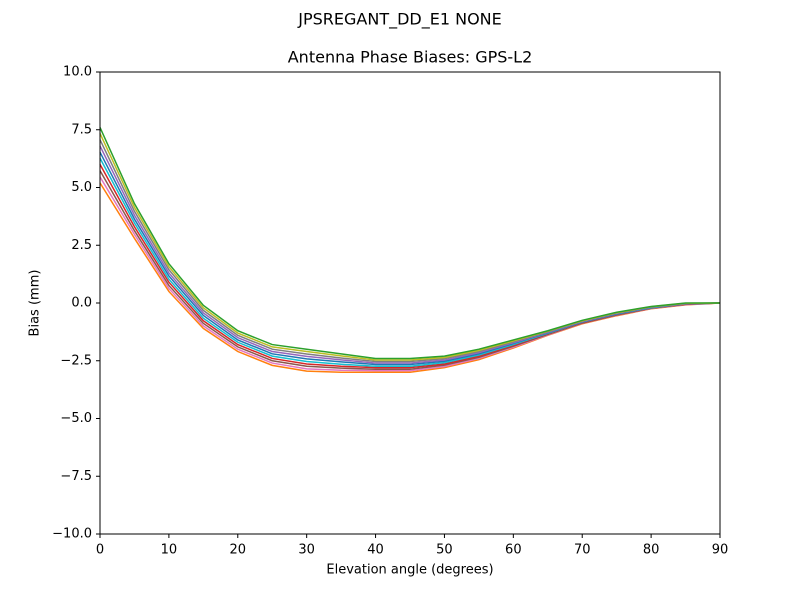 Image resolution: width=800 pixels, height=600 pixels. I want to click on y-tick-label: −5.0, so click(76, 418).